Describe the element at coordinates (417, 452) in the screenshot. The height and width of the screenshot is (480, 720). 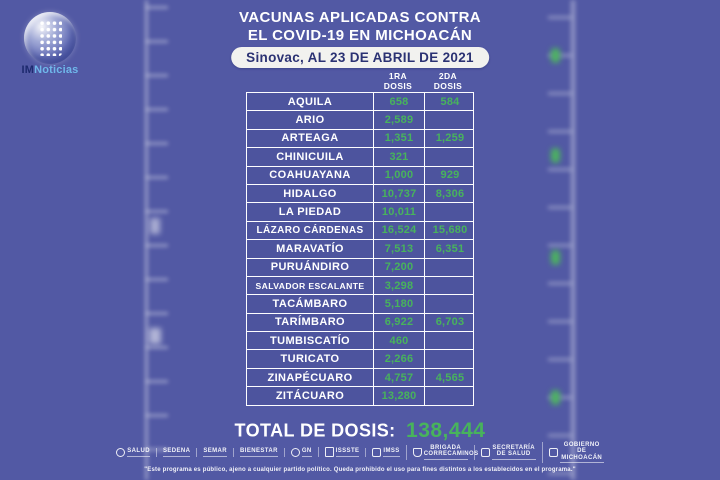
I see `shield-icon` at that location.